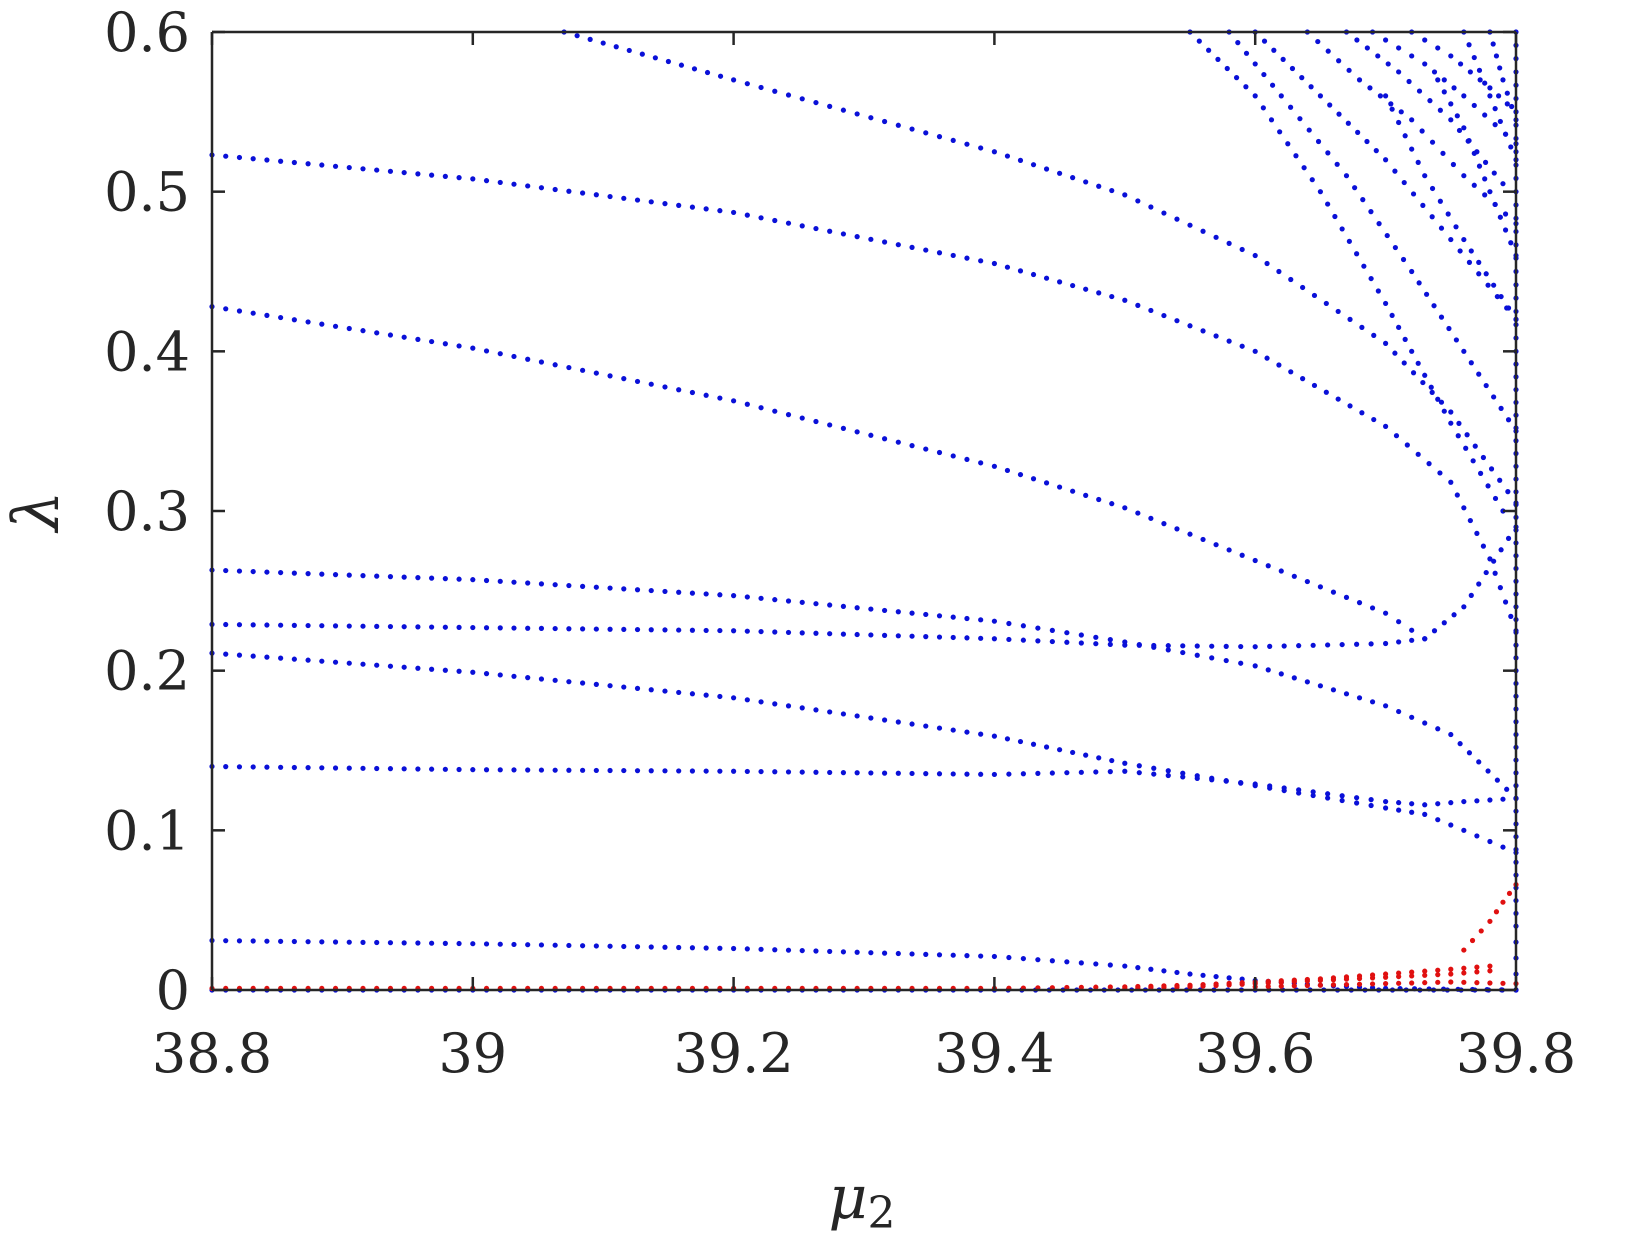  What do you see at coordinates (147, 32) in the screenshot?
I see `y-tick-label: 0.6` at bounding box center [147, 32].